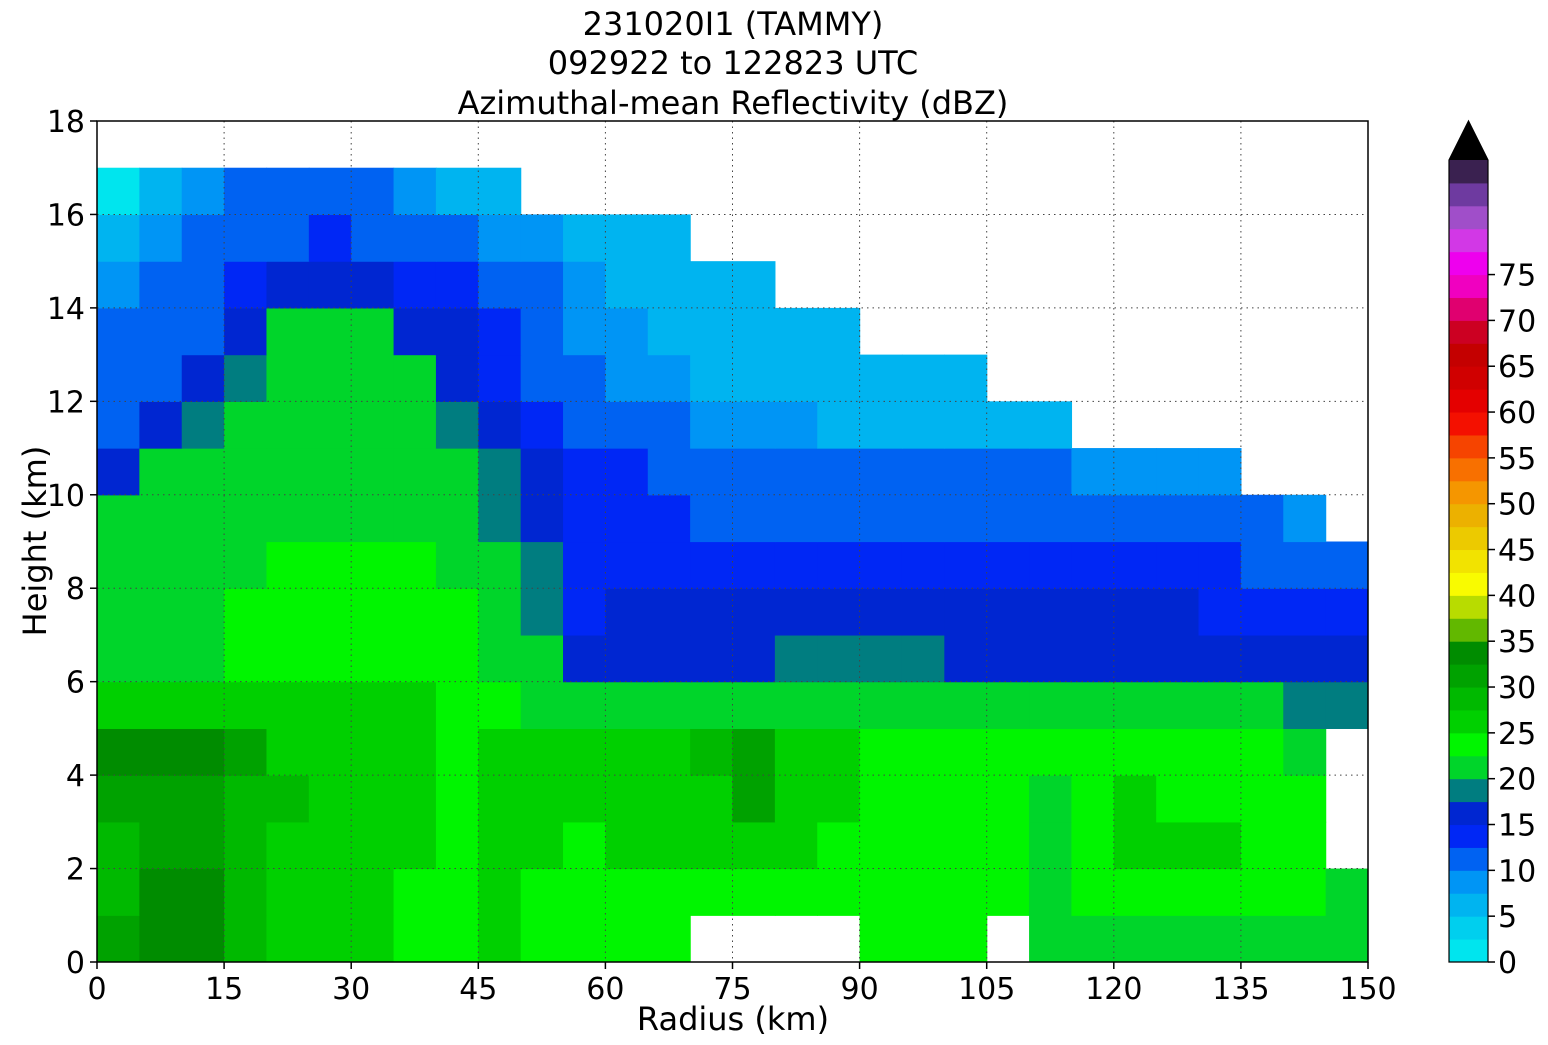 Image resolution: width=1548 pixels, height=1045 pixels. Describe the element at coordinates (1517, 780) in the screenshot. I see `colorbar-tick-label: 20` at that location.